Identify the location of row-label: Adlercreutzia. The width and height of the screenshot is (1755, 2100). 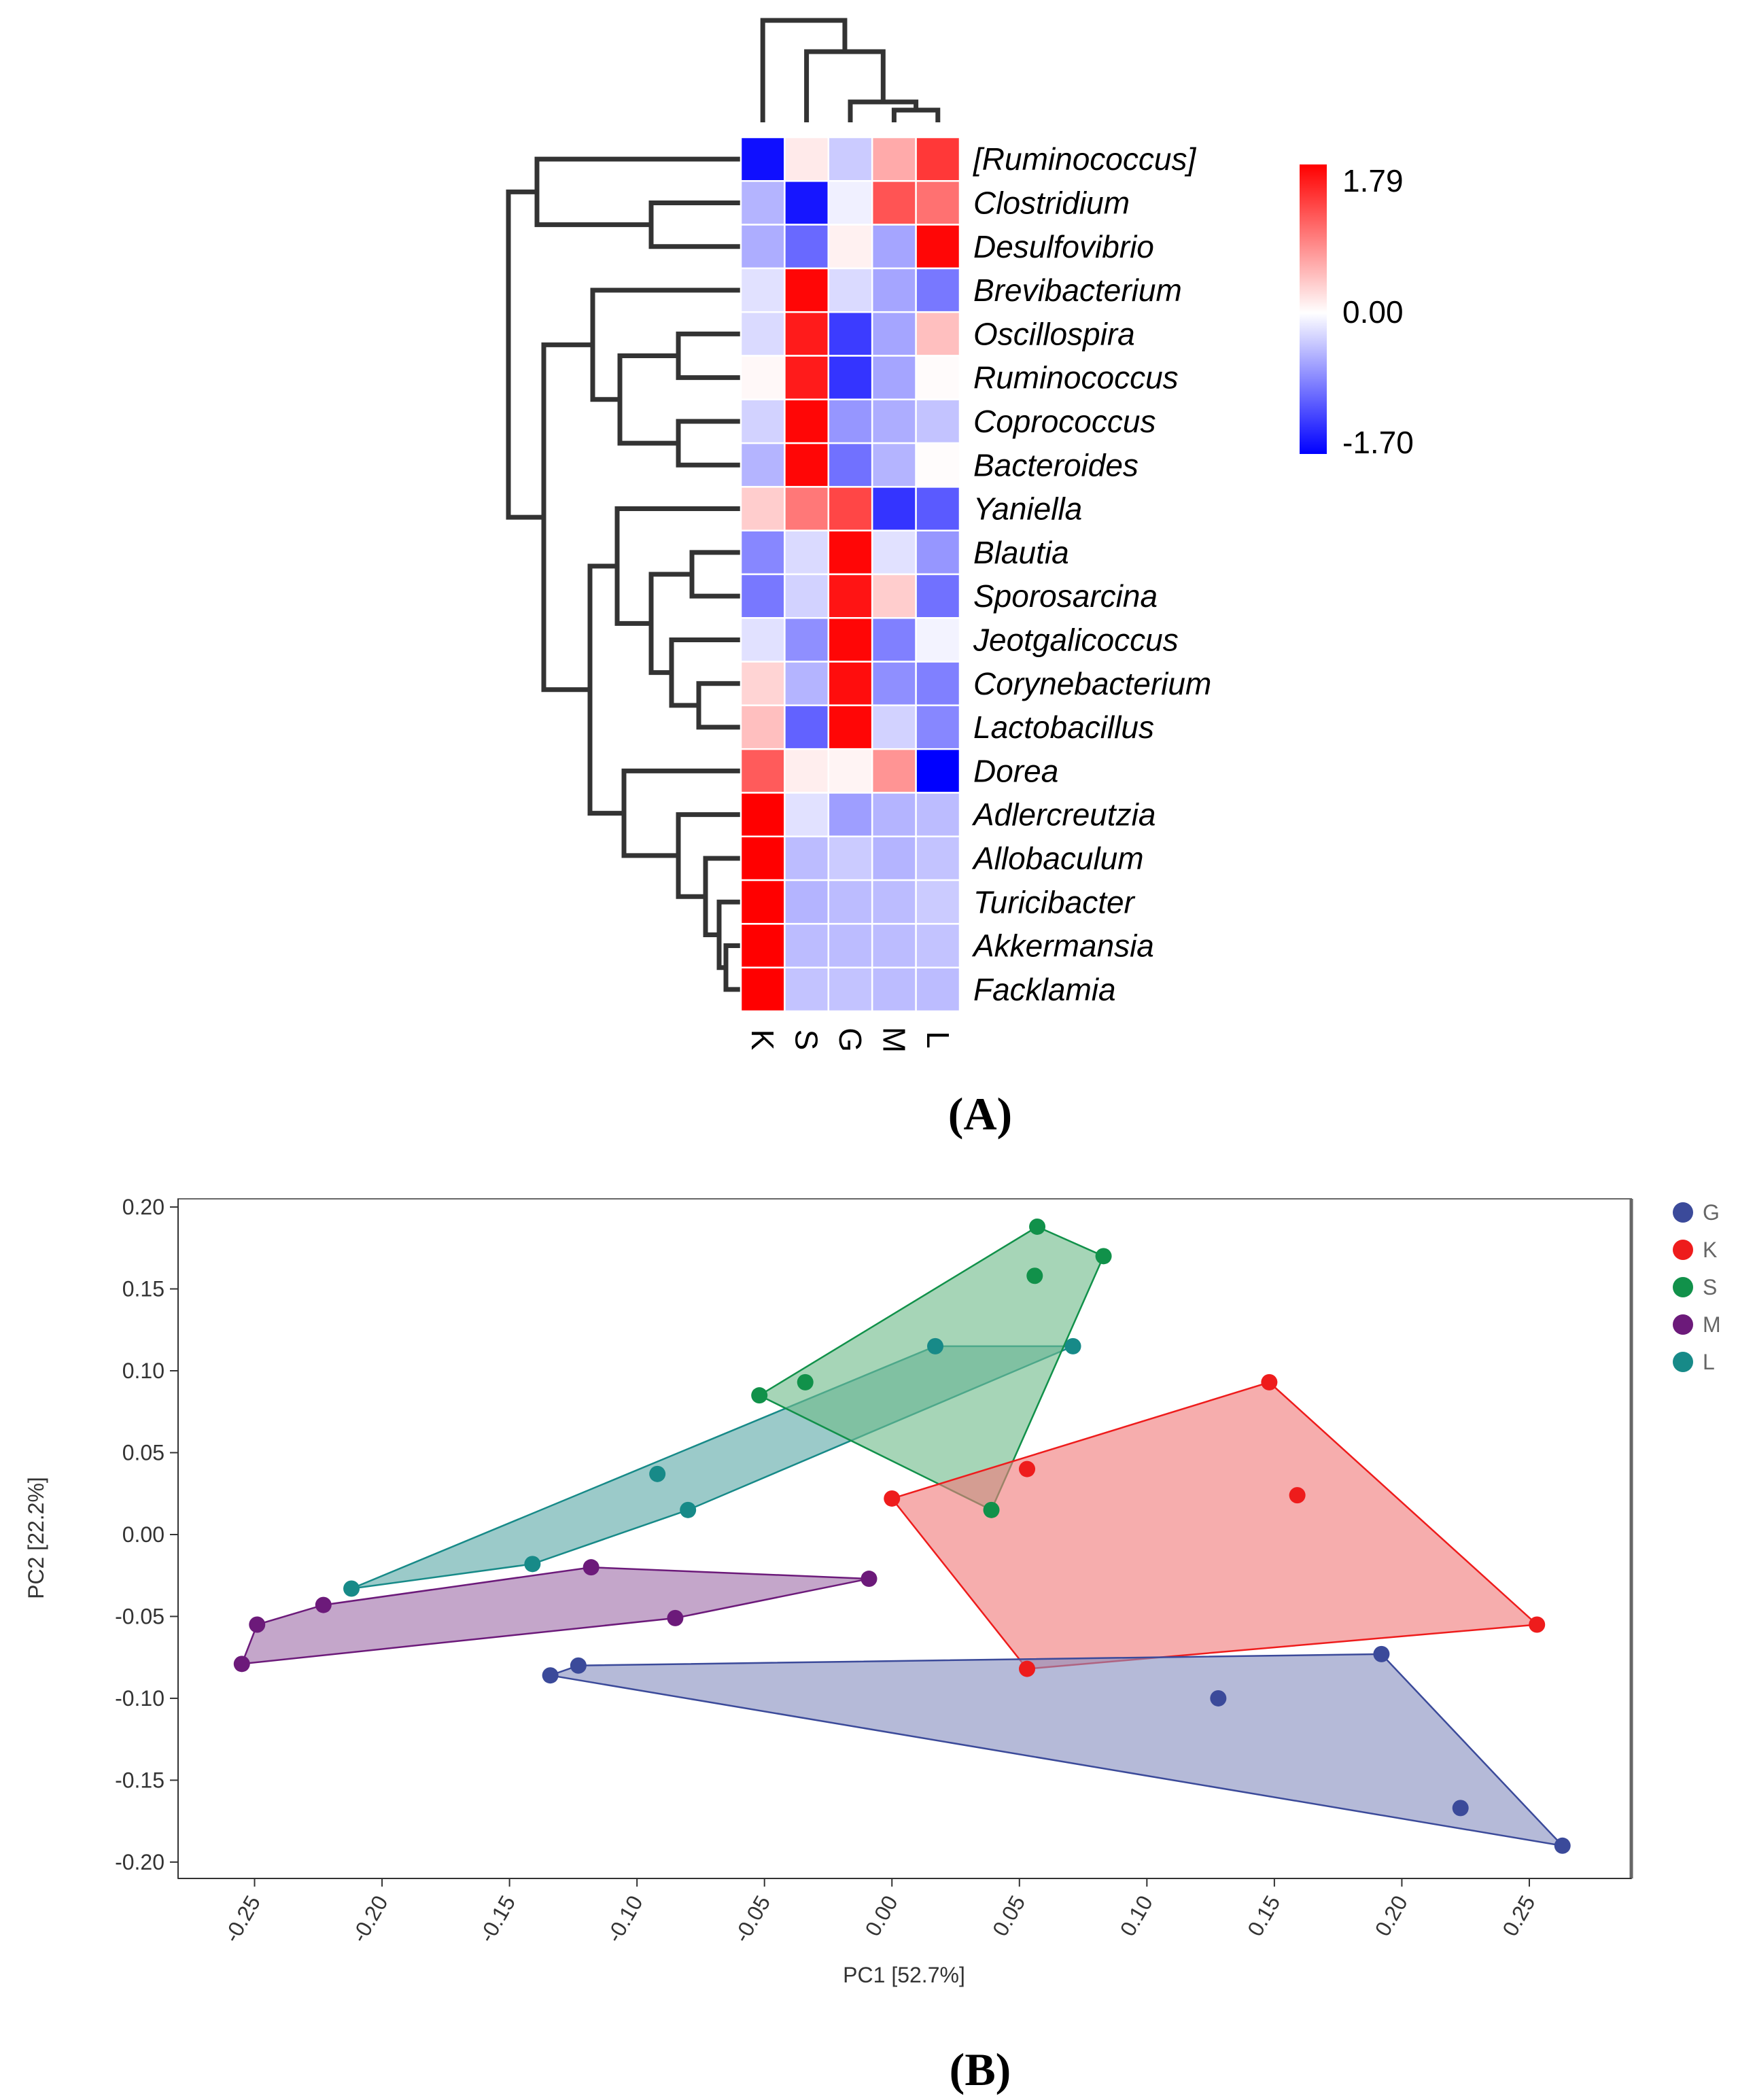
(1063, 815).